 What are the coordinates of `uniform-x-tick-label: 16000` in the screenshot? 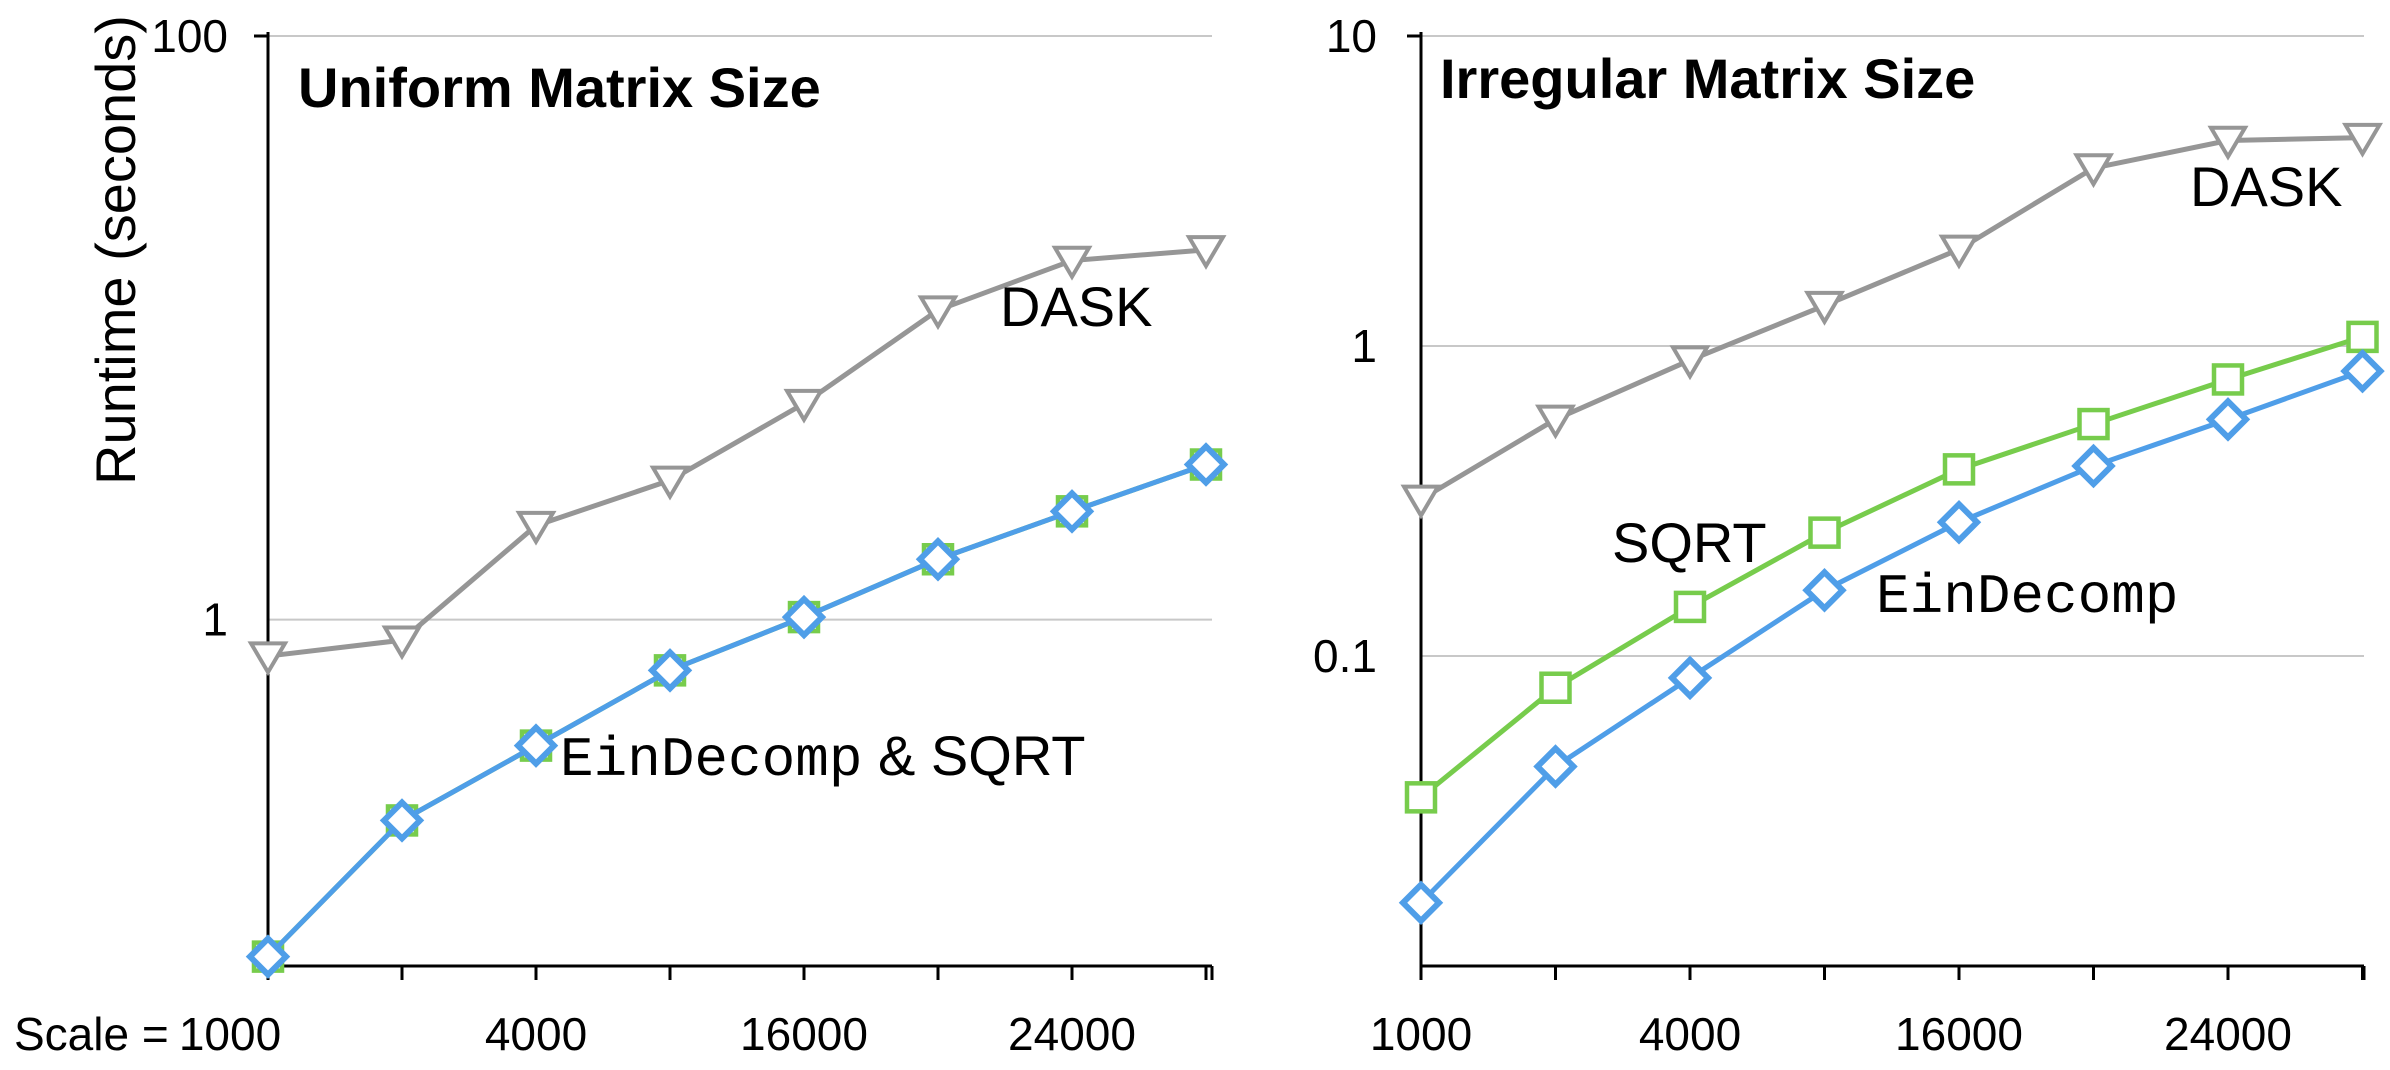 It's located at (804, 1034).